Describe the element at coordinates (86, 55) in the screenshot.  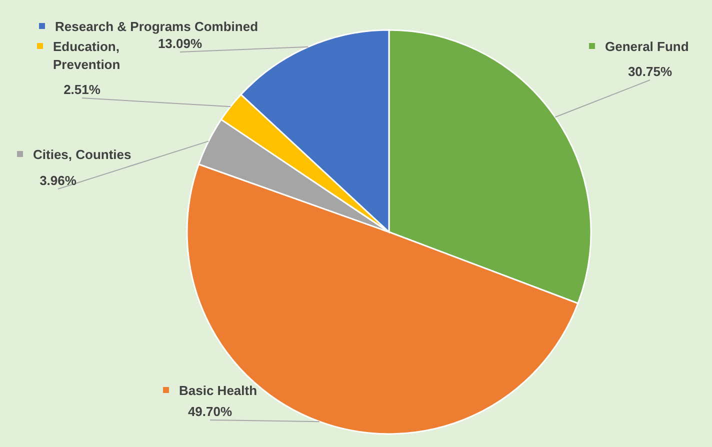
I see `legend-label: Education, Prevention` at that location.